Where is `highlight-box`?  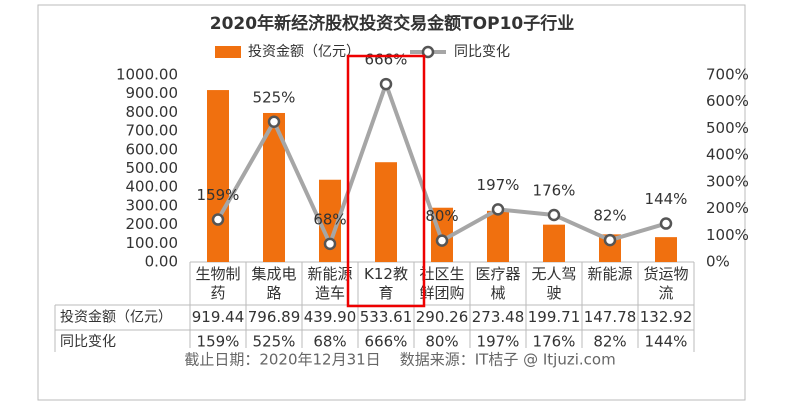
highlight-box is located at coordinates (386, 181).